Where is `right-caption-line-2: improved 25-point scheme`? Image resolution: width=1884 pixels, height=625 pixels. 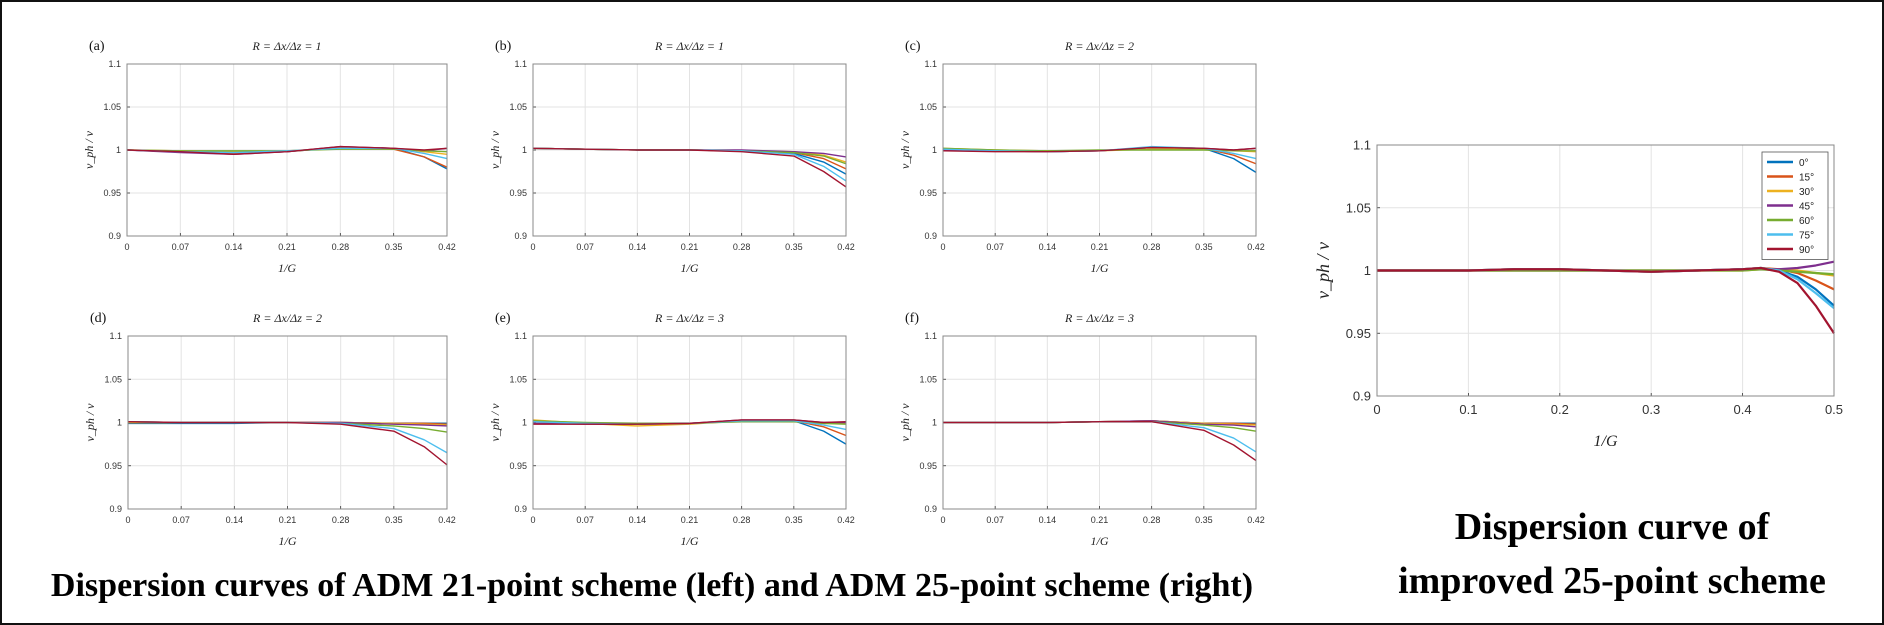
right-caption-line-2: improved 25-point scheme is located at coordinates (1612, 581).